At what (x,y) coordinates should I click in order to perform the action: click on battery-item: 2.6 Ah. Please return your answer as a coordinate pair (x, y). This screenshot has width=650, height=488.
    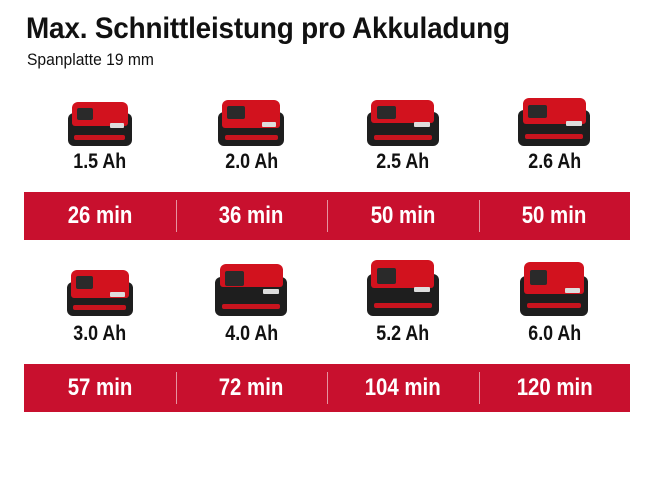
    Looking at the image, I should click on (555, 142).